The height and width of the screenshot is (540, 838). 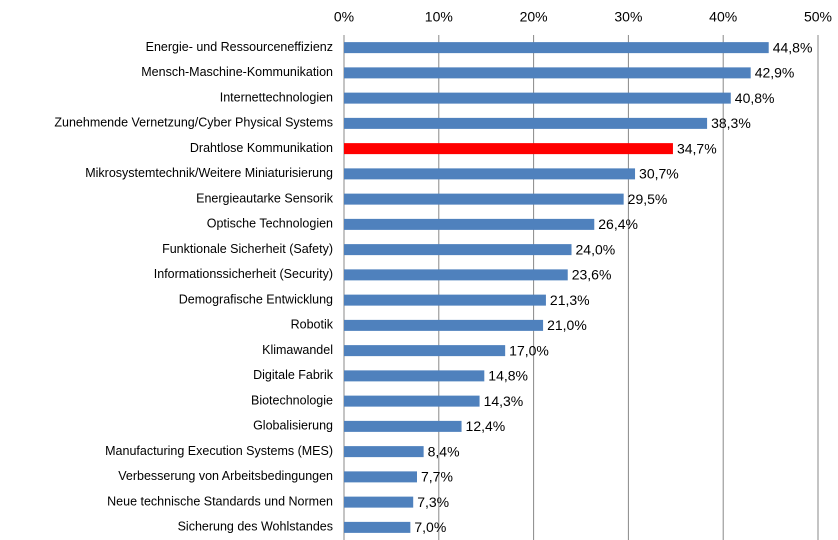 I want to click on y-tick-label: Optische Technologien, so click(x=270, y=224).